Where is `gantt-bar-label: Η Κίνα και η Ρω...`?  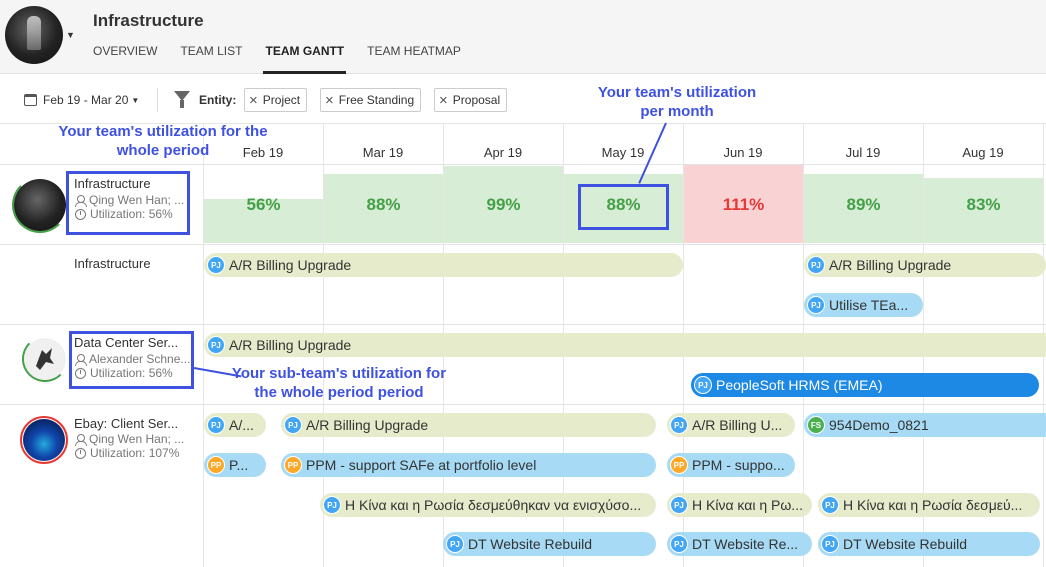
gantt-bar-label: Η Κίνα και η Ρω... is located at coordinates (747, 505).